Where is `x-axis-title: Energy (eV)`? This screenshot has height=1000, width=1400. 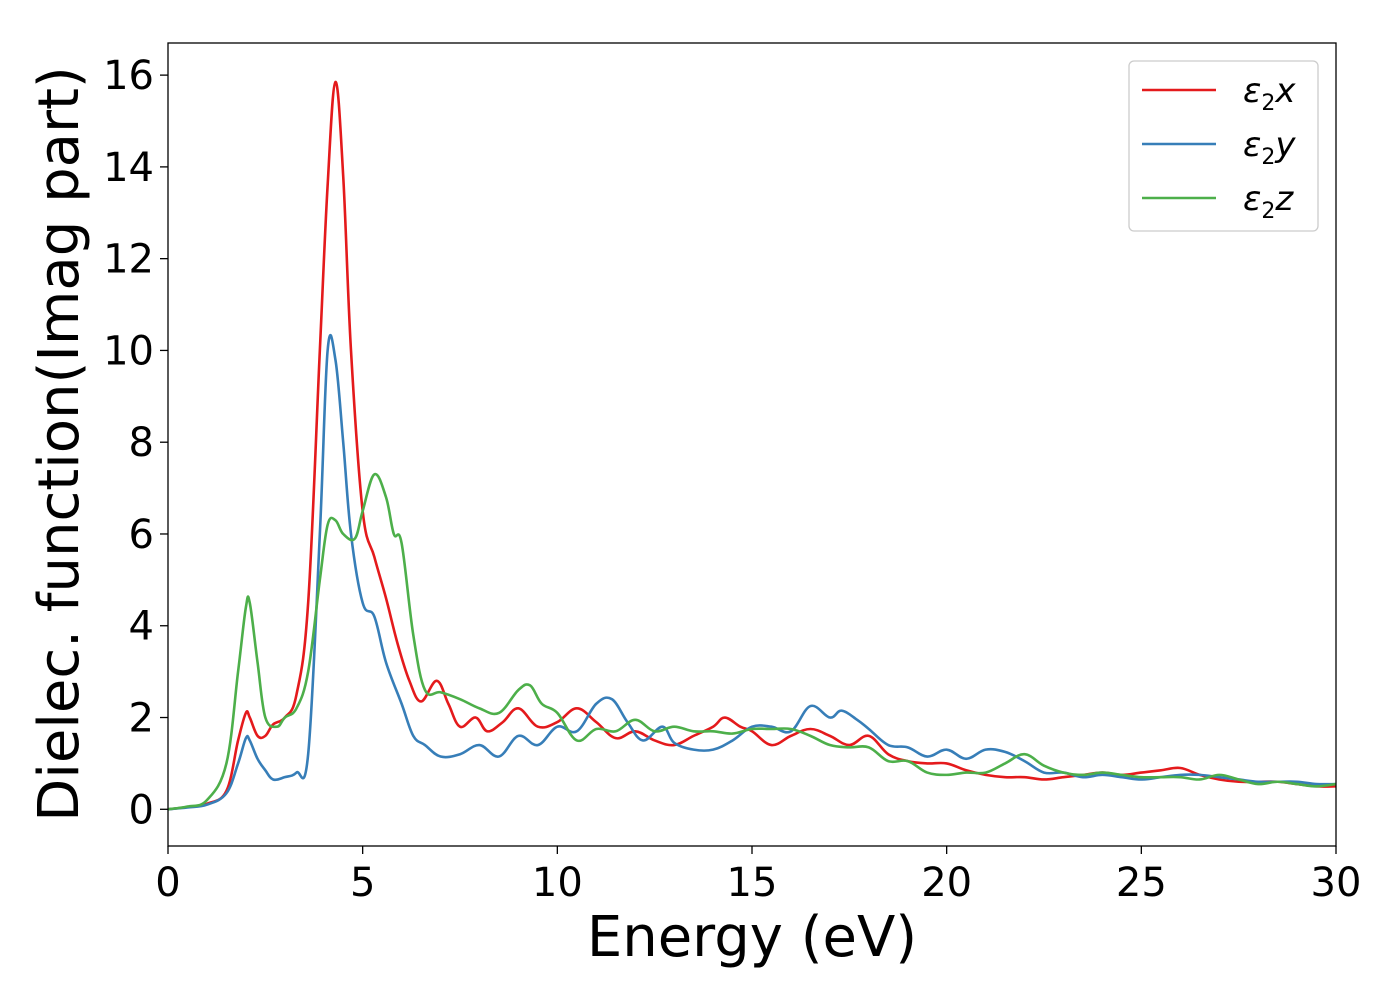 x-axis-title: Energy (eV) is located at coordinates (752, 937).